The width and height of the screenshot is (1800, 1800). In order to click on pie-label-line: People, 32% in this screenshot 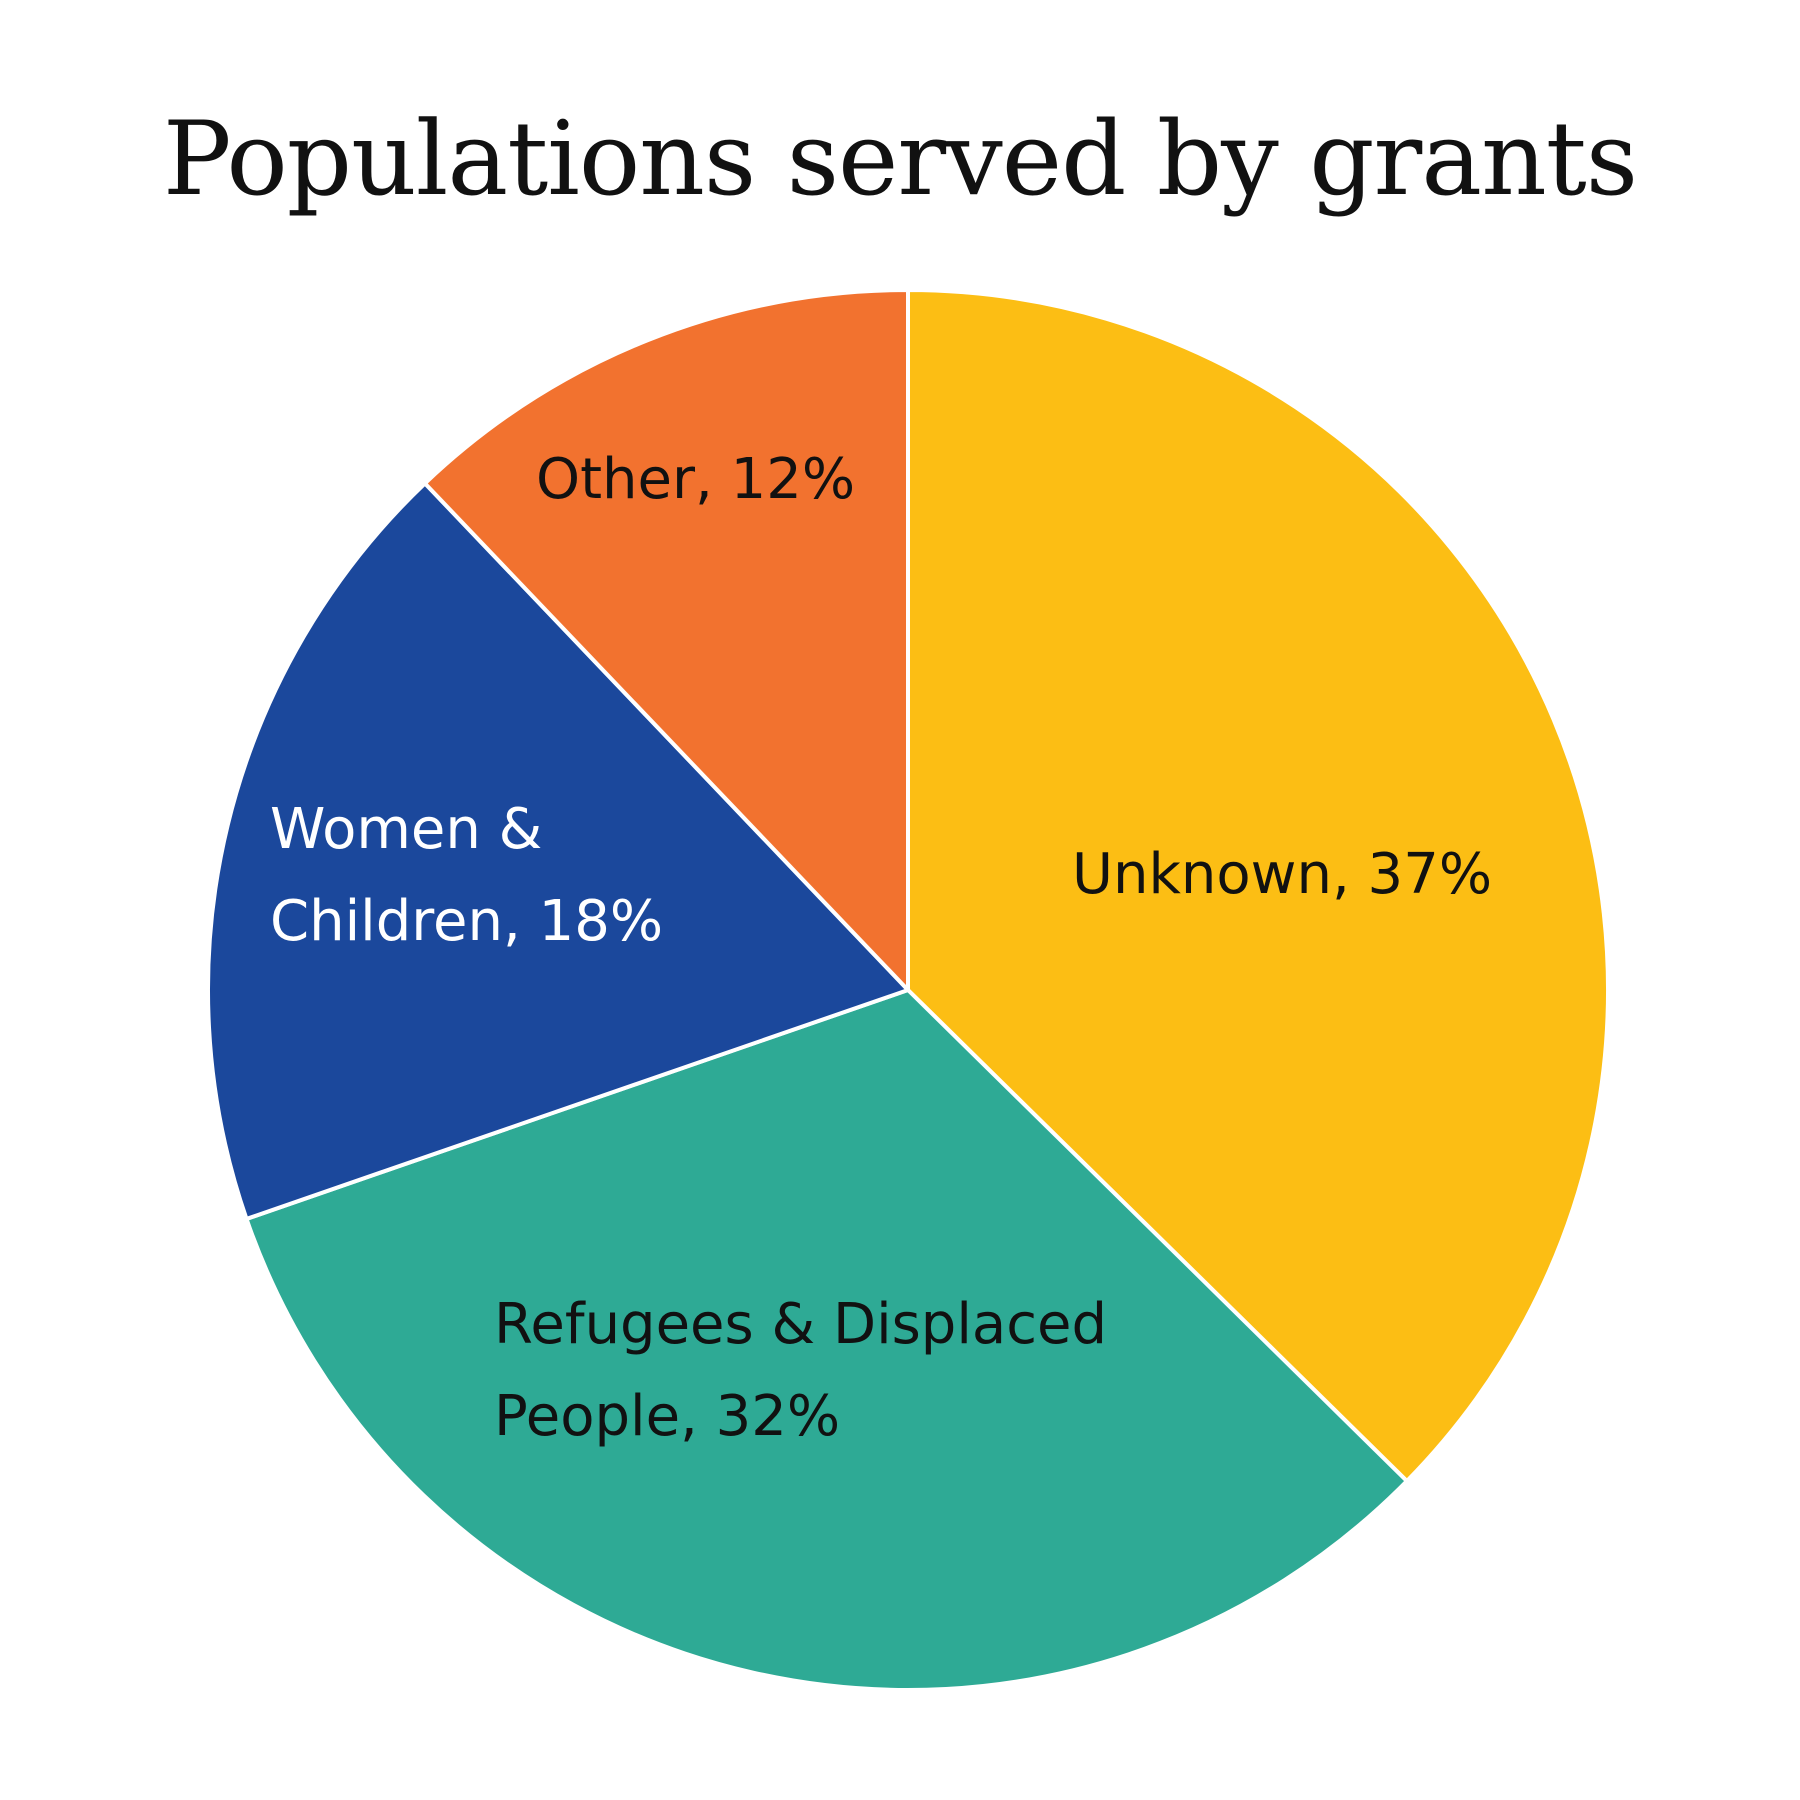, I will do `click(667, 1416)`.